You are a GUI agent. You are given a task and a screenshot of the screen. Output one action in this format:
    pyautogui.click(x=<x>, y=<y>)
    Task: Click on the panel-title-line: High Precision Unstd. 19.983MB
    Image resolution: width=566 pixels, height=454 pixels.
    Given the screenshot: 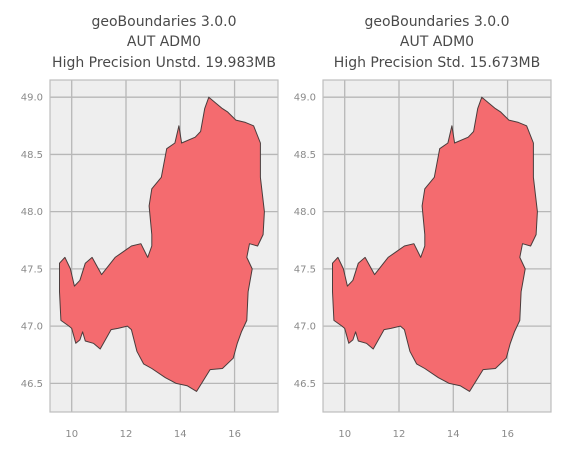 What is the action you would take?
    pyautogui.click(x=164, y=63)
    